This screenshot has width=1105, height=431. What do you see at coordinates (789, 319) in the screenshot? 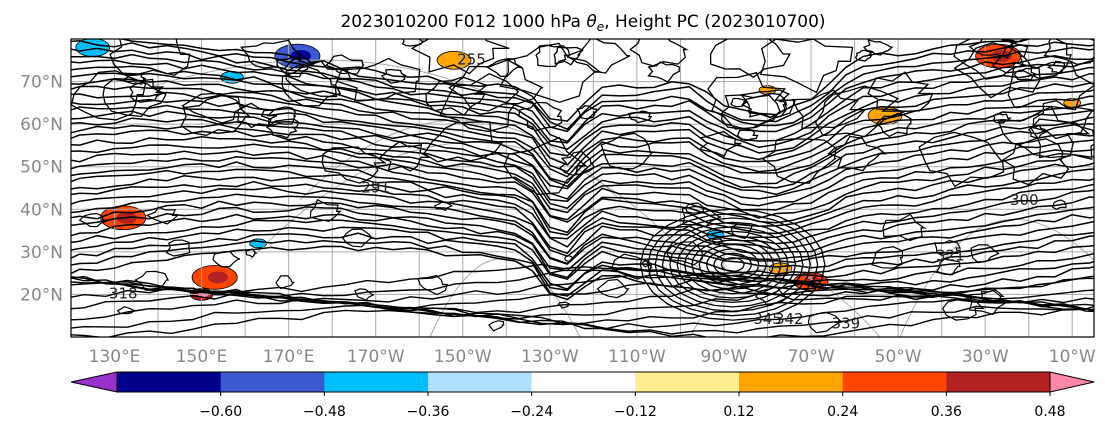
I see `contour-label: 342` at bounding box center [789, 319].